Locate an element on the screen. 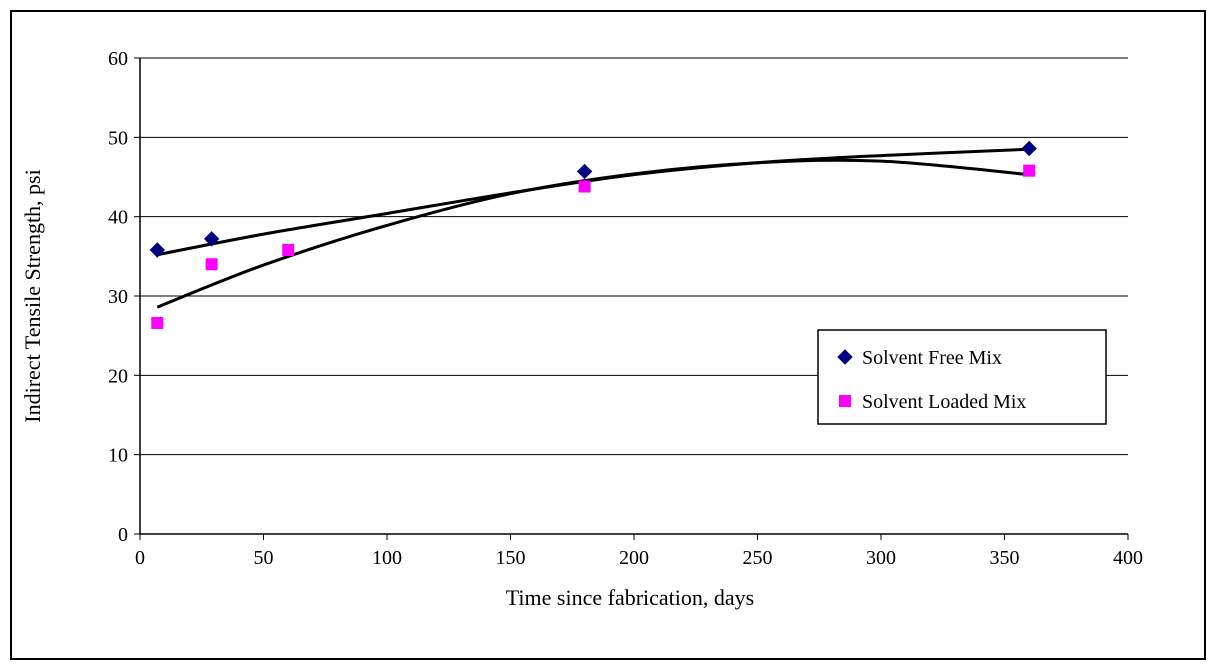 The image size is (1218, 672). y-tick-label: 40 is located at coordinates (118, 218).